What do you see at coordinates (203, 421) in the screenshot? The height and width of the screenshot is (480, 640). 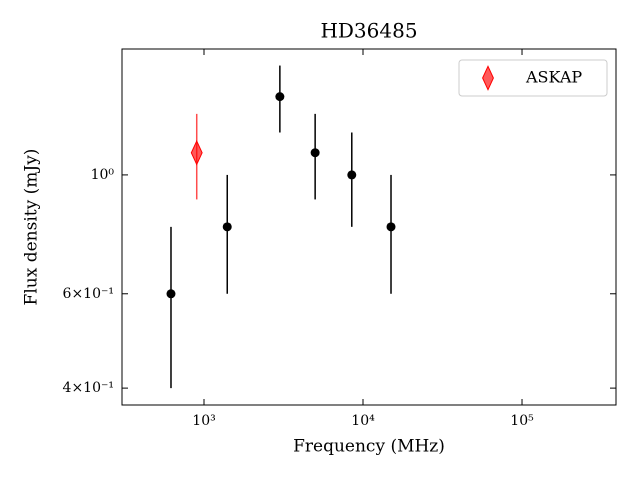 I see `x-tick-label: 10³` at bounding box center [203, 421].